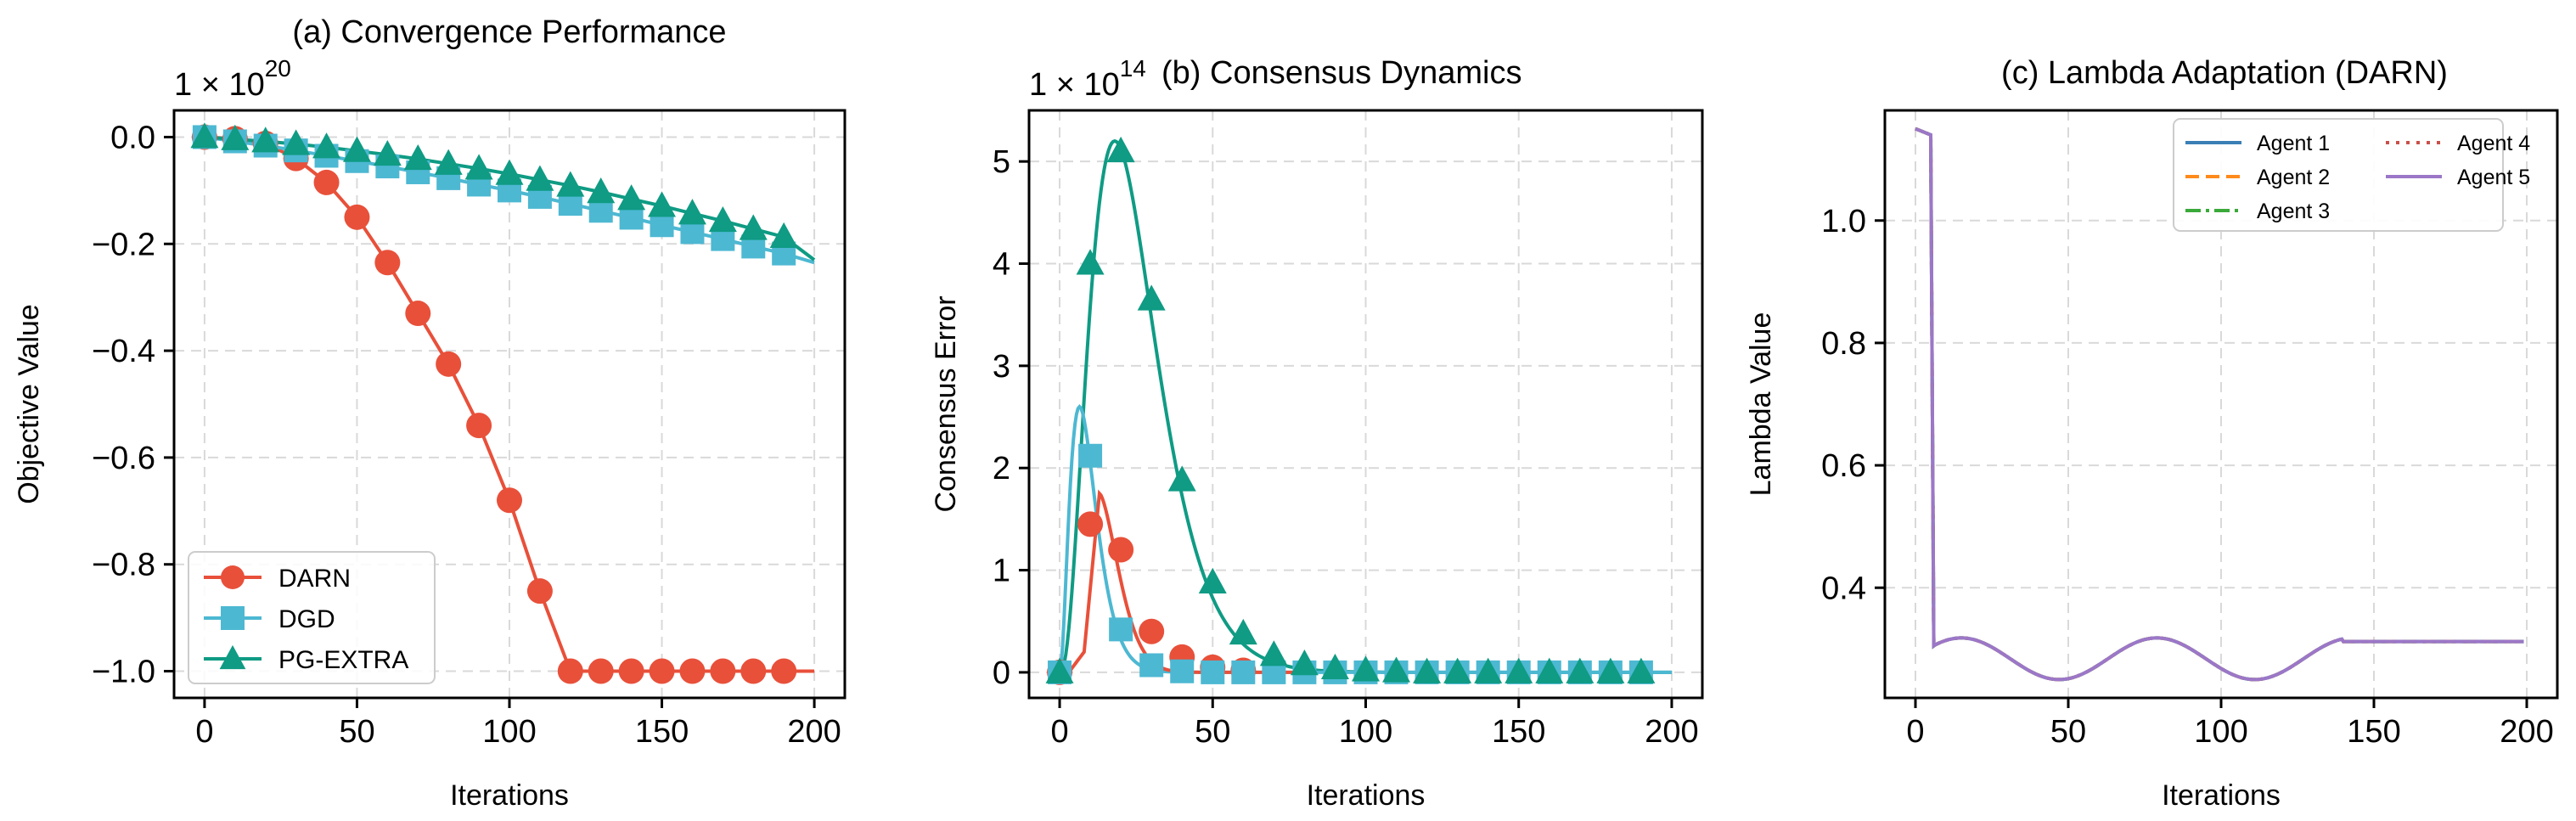  Describe the element at coordinates (2493, 143) in the screenshot. I see `legend-label-agent-4: Agent 4` at that location.